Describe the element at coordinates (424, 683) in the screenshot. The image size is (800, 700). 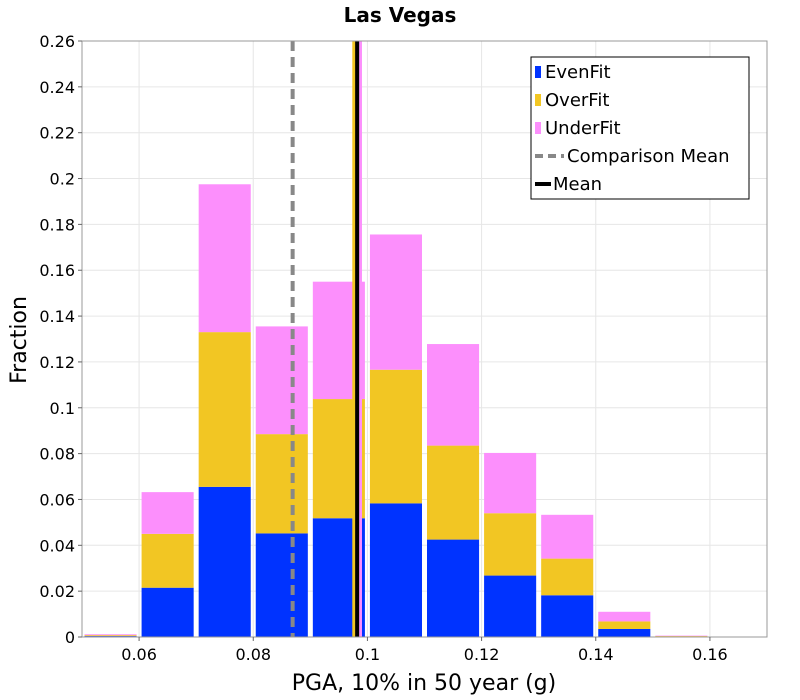
I see `x-axis-title: PGA, 10% in 50 year (g)` at that location.